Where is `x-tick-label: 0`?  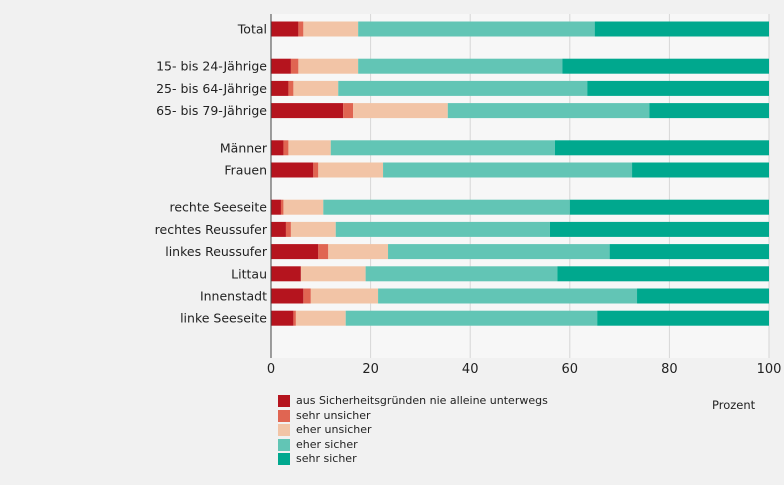 x-tick-label: 0 is located at coordinates (271, 369).